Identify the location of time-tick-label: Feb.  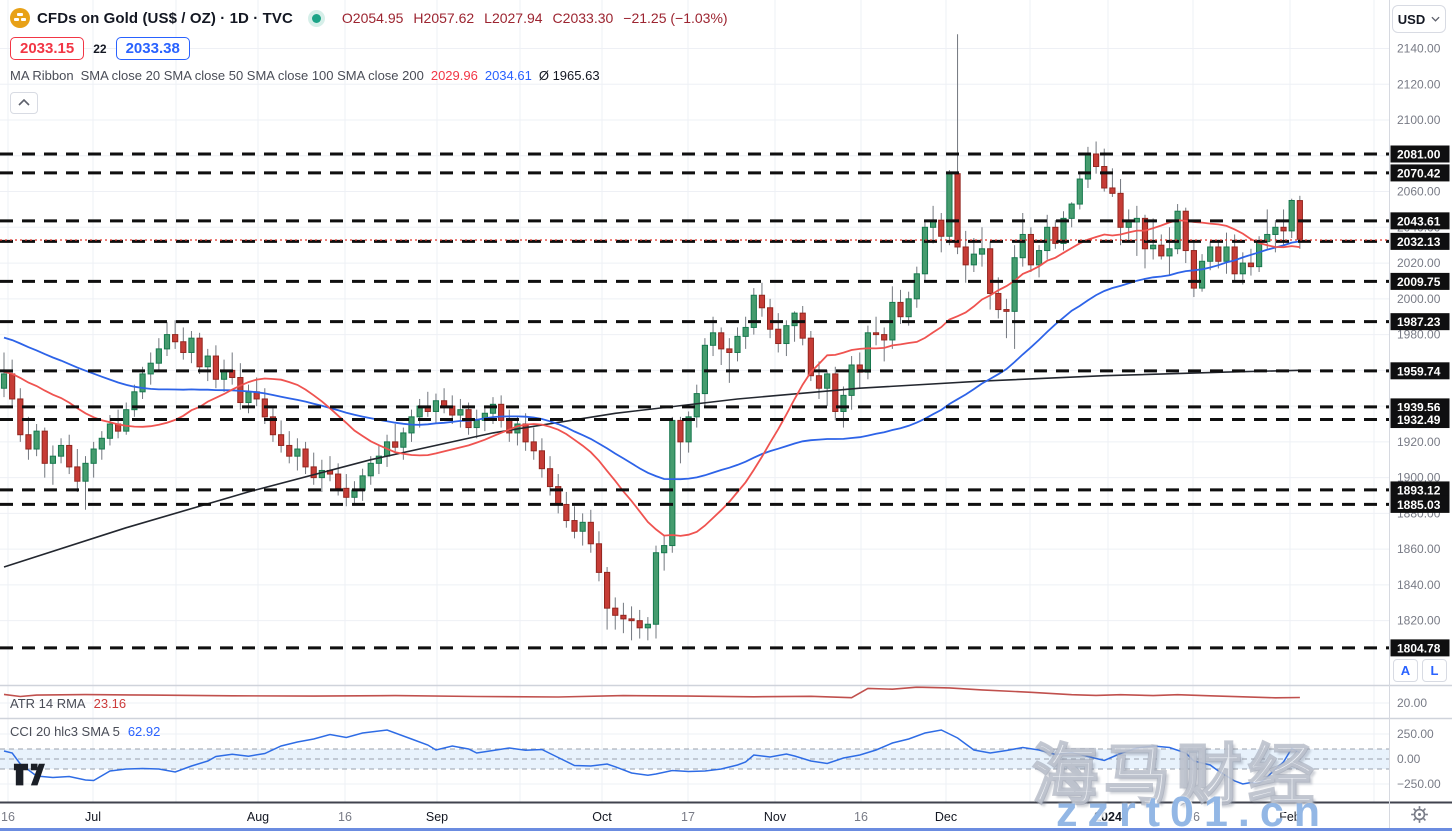
(1290, 817).